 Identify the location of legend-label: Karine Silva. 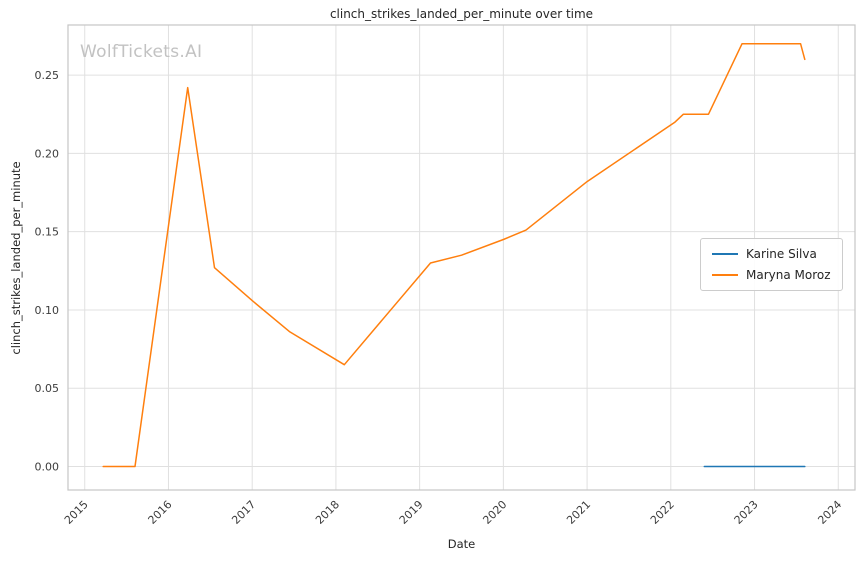
(781, 254).